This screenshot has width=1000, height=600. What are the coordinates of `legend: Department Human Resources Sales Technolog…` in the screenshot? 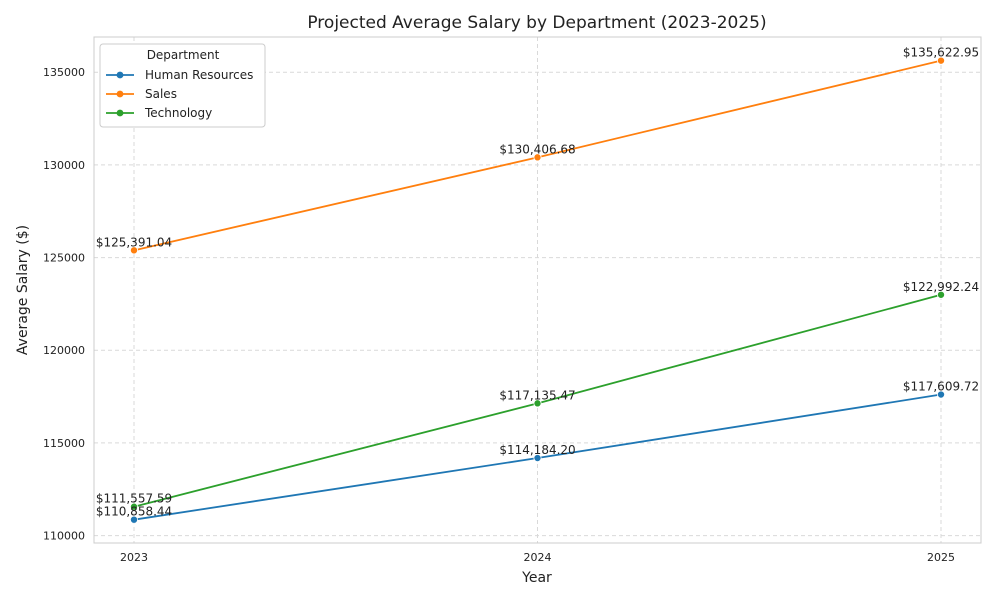 It's located at (182, 85).